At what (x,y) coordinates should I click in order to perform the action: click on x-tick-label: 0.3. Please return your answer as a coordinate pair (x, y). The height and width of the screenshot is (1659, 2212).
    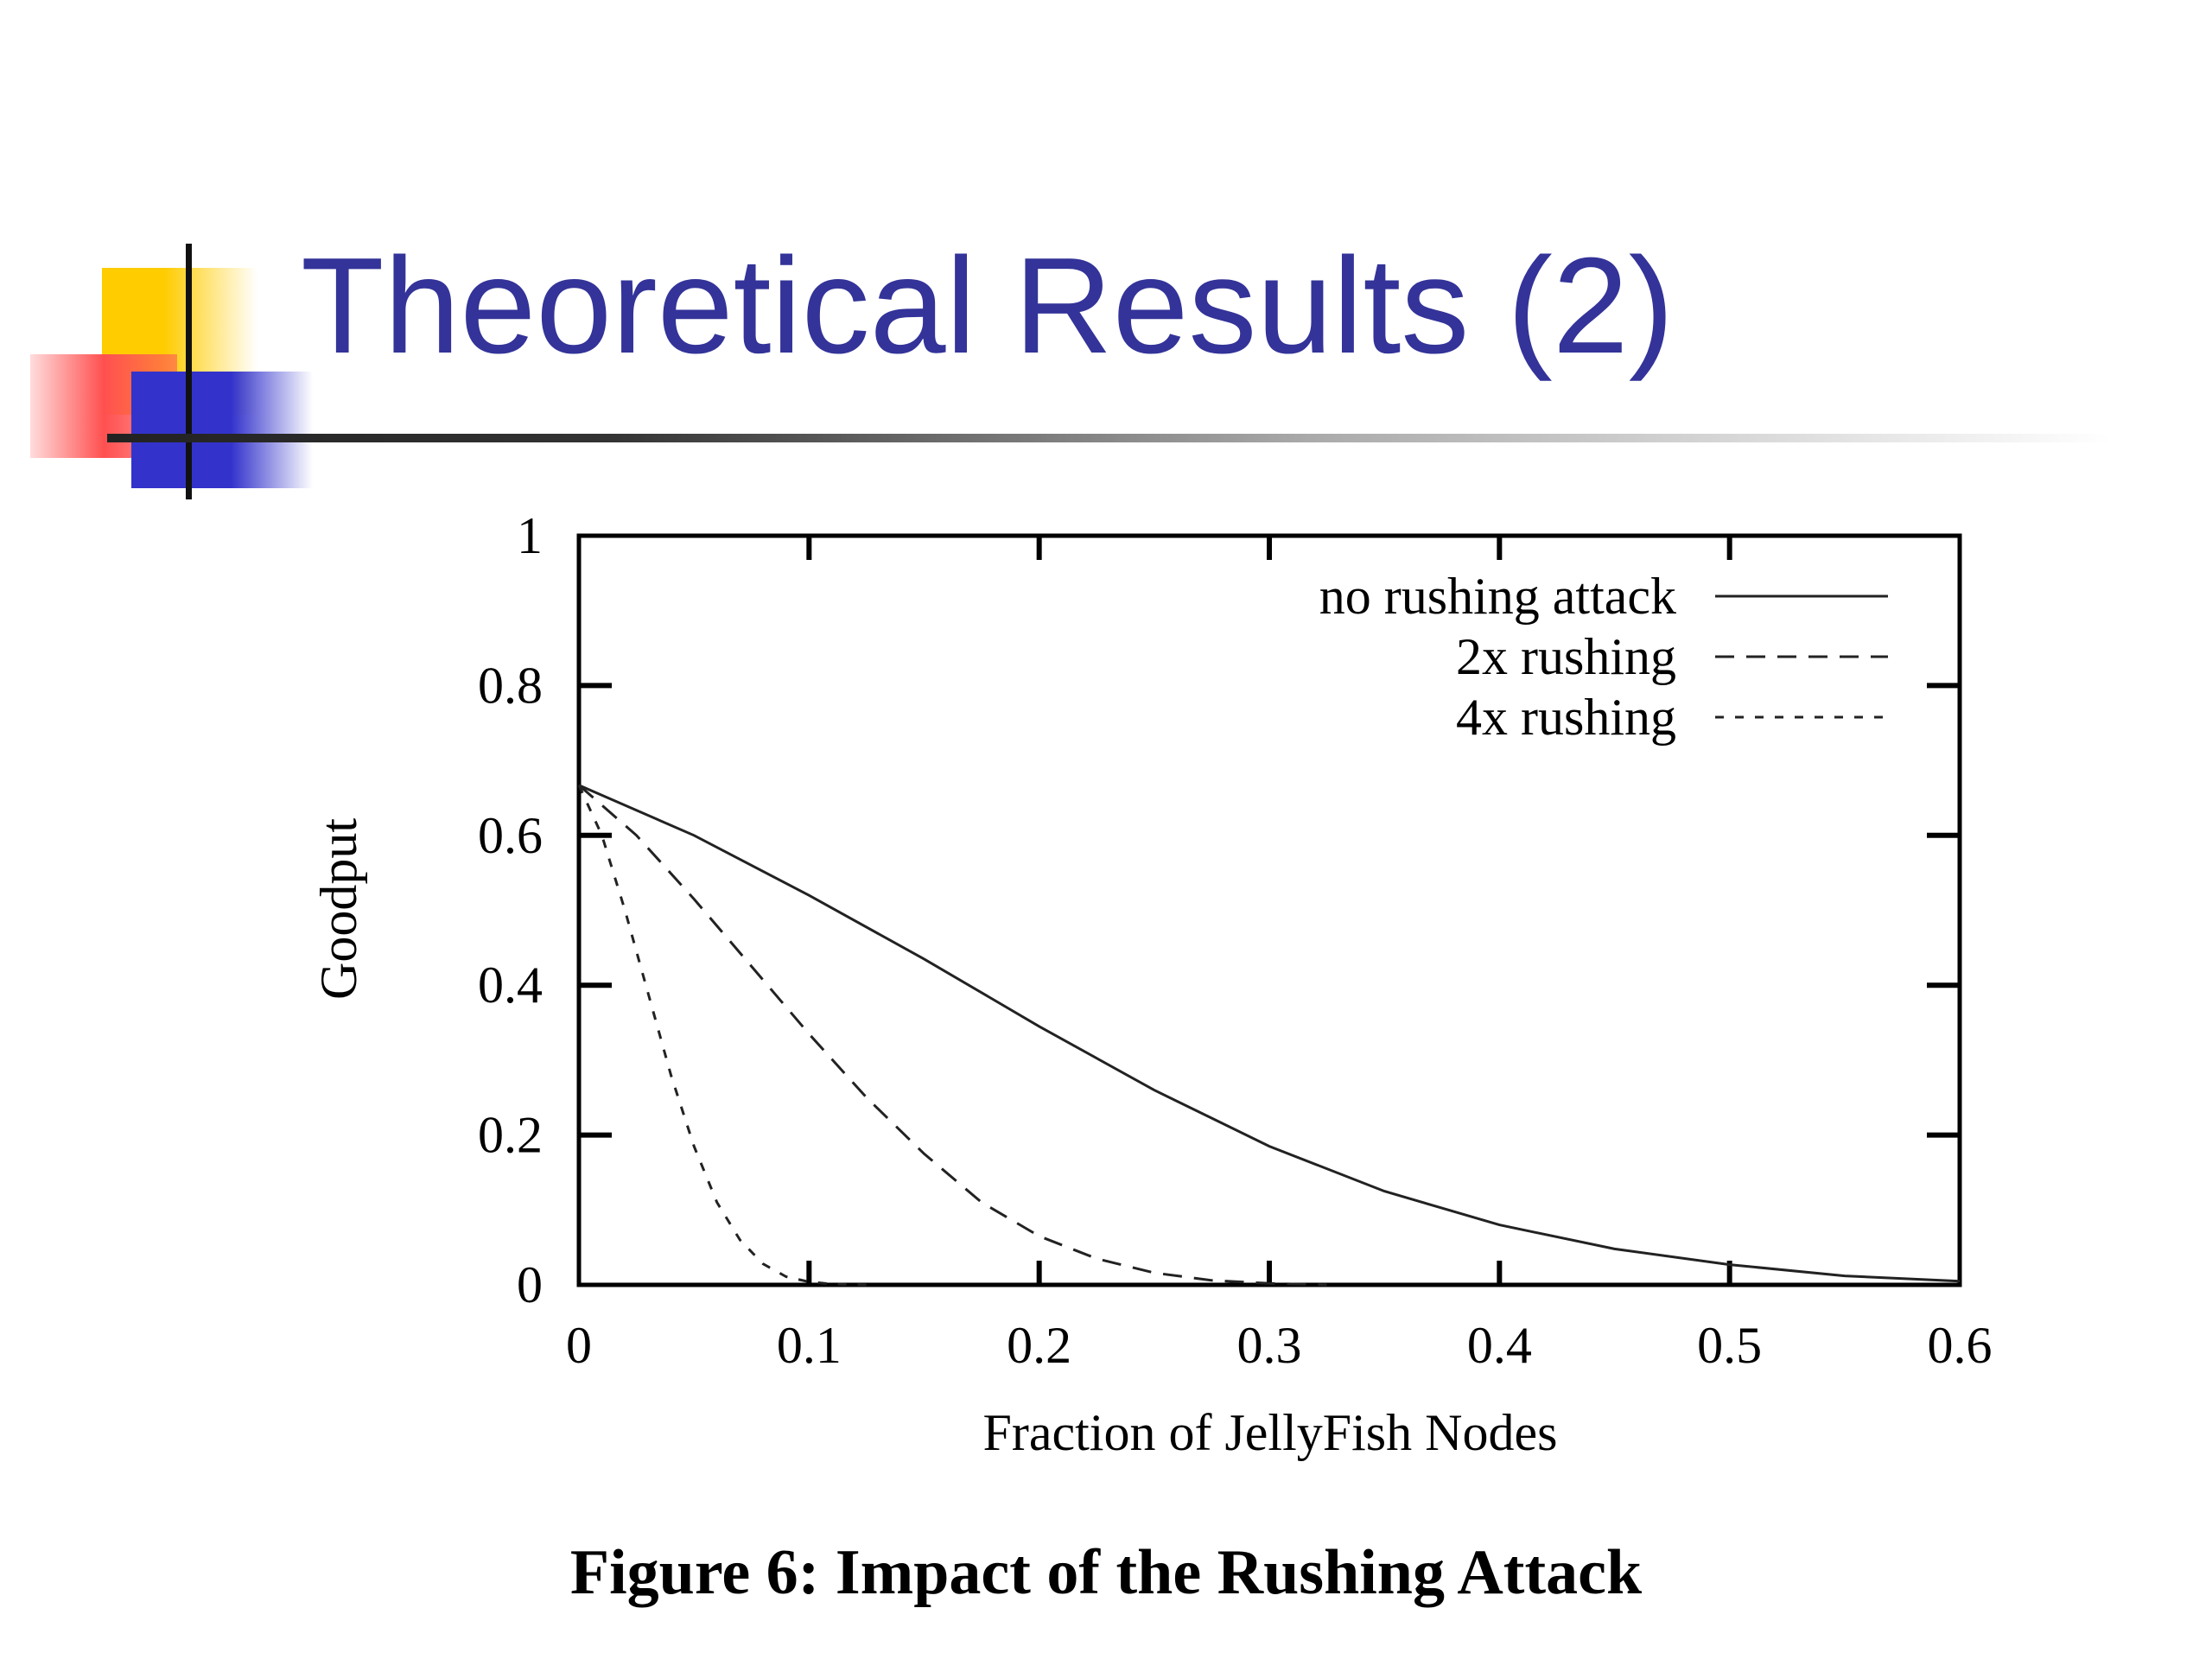
    Looking at the image, I should click on (1269, 1345).